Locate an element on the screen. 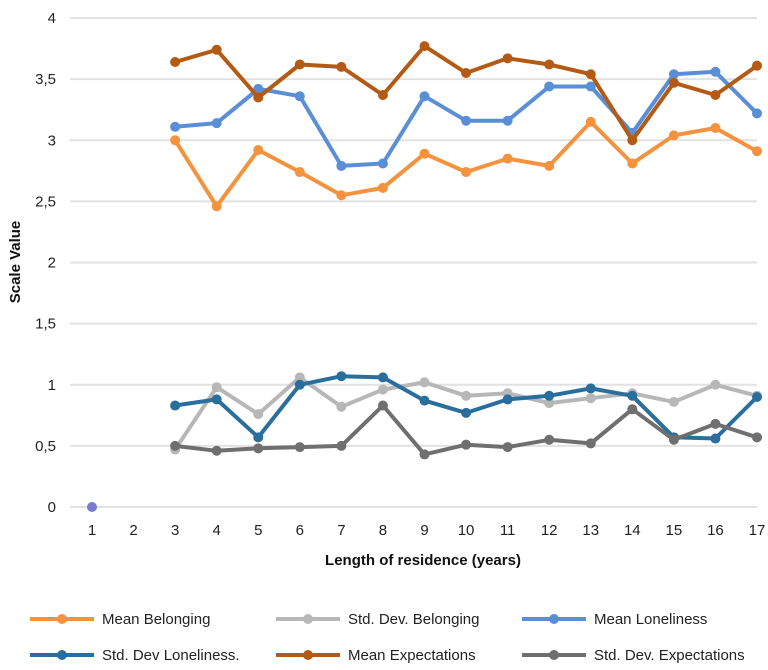 The height and width of the screenshot is (670, 768). series-mean-loneliness is located at coordinates (466, 118).